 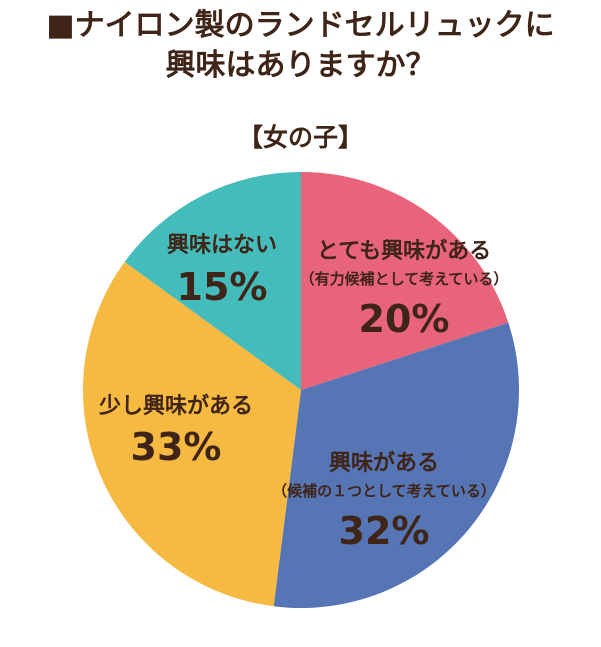 I want to click on slice-label-4: 興味はない, so click(x=222, y=245).